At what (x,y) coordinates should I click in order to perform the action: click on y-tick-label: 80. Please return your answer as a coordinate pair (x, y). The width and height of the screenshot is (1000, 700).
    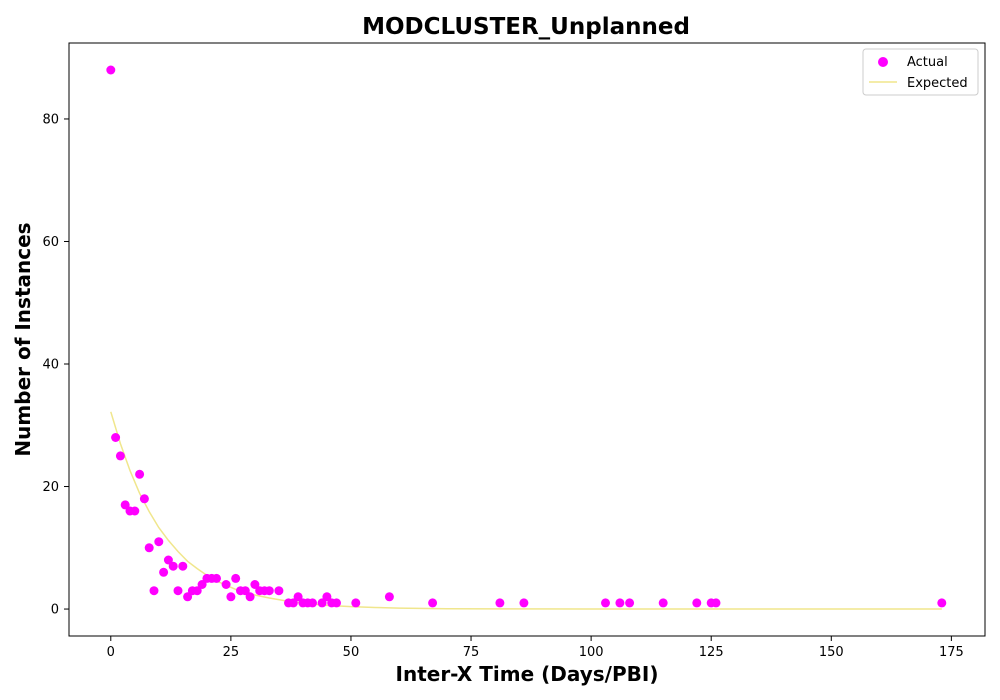
    Looking at the image, I should click on (50, 119).